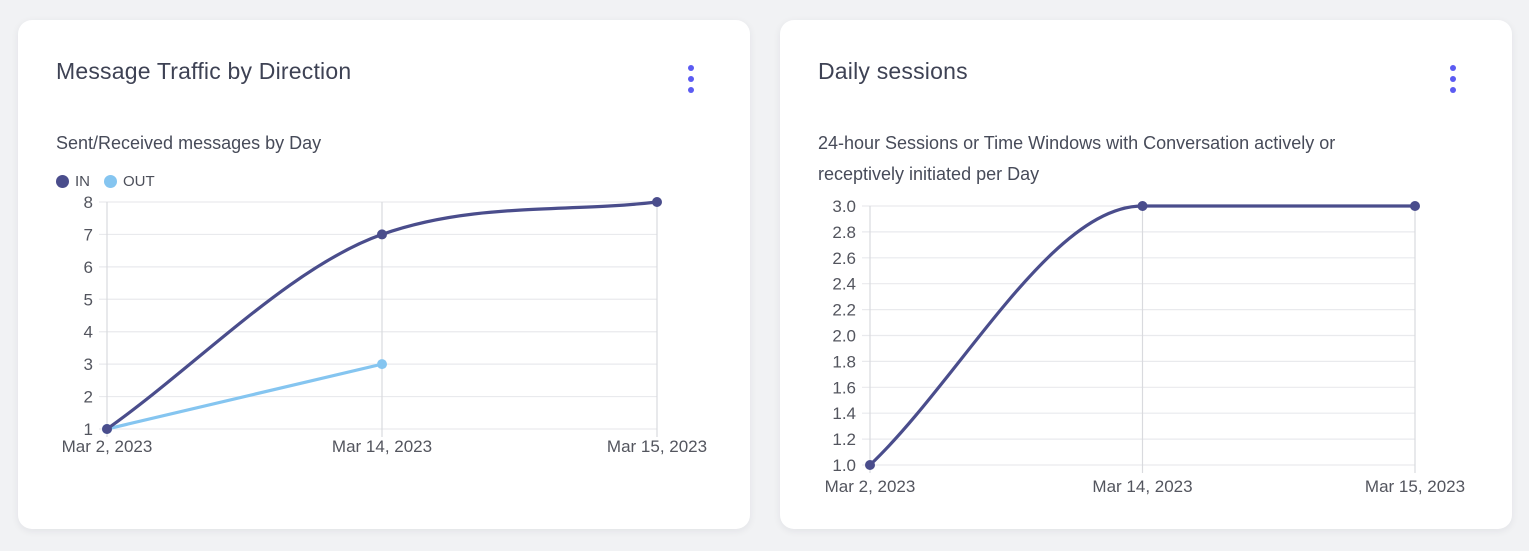  What do you see at coordinates (88, 429) in the screenshot?
I see `y-tick-label: 1` at bounding box center [88, 429].